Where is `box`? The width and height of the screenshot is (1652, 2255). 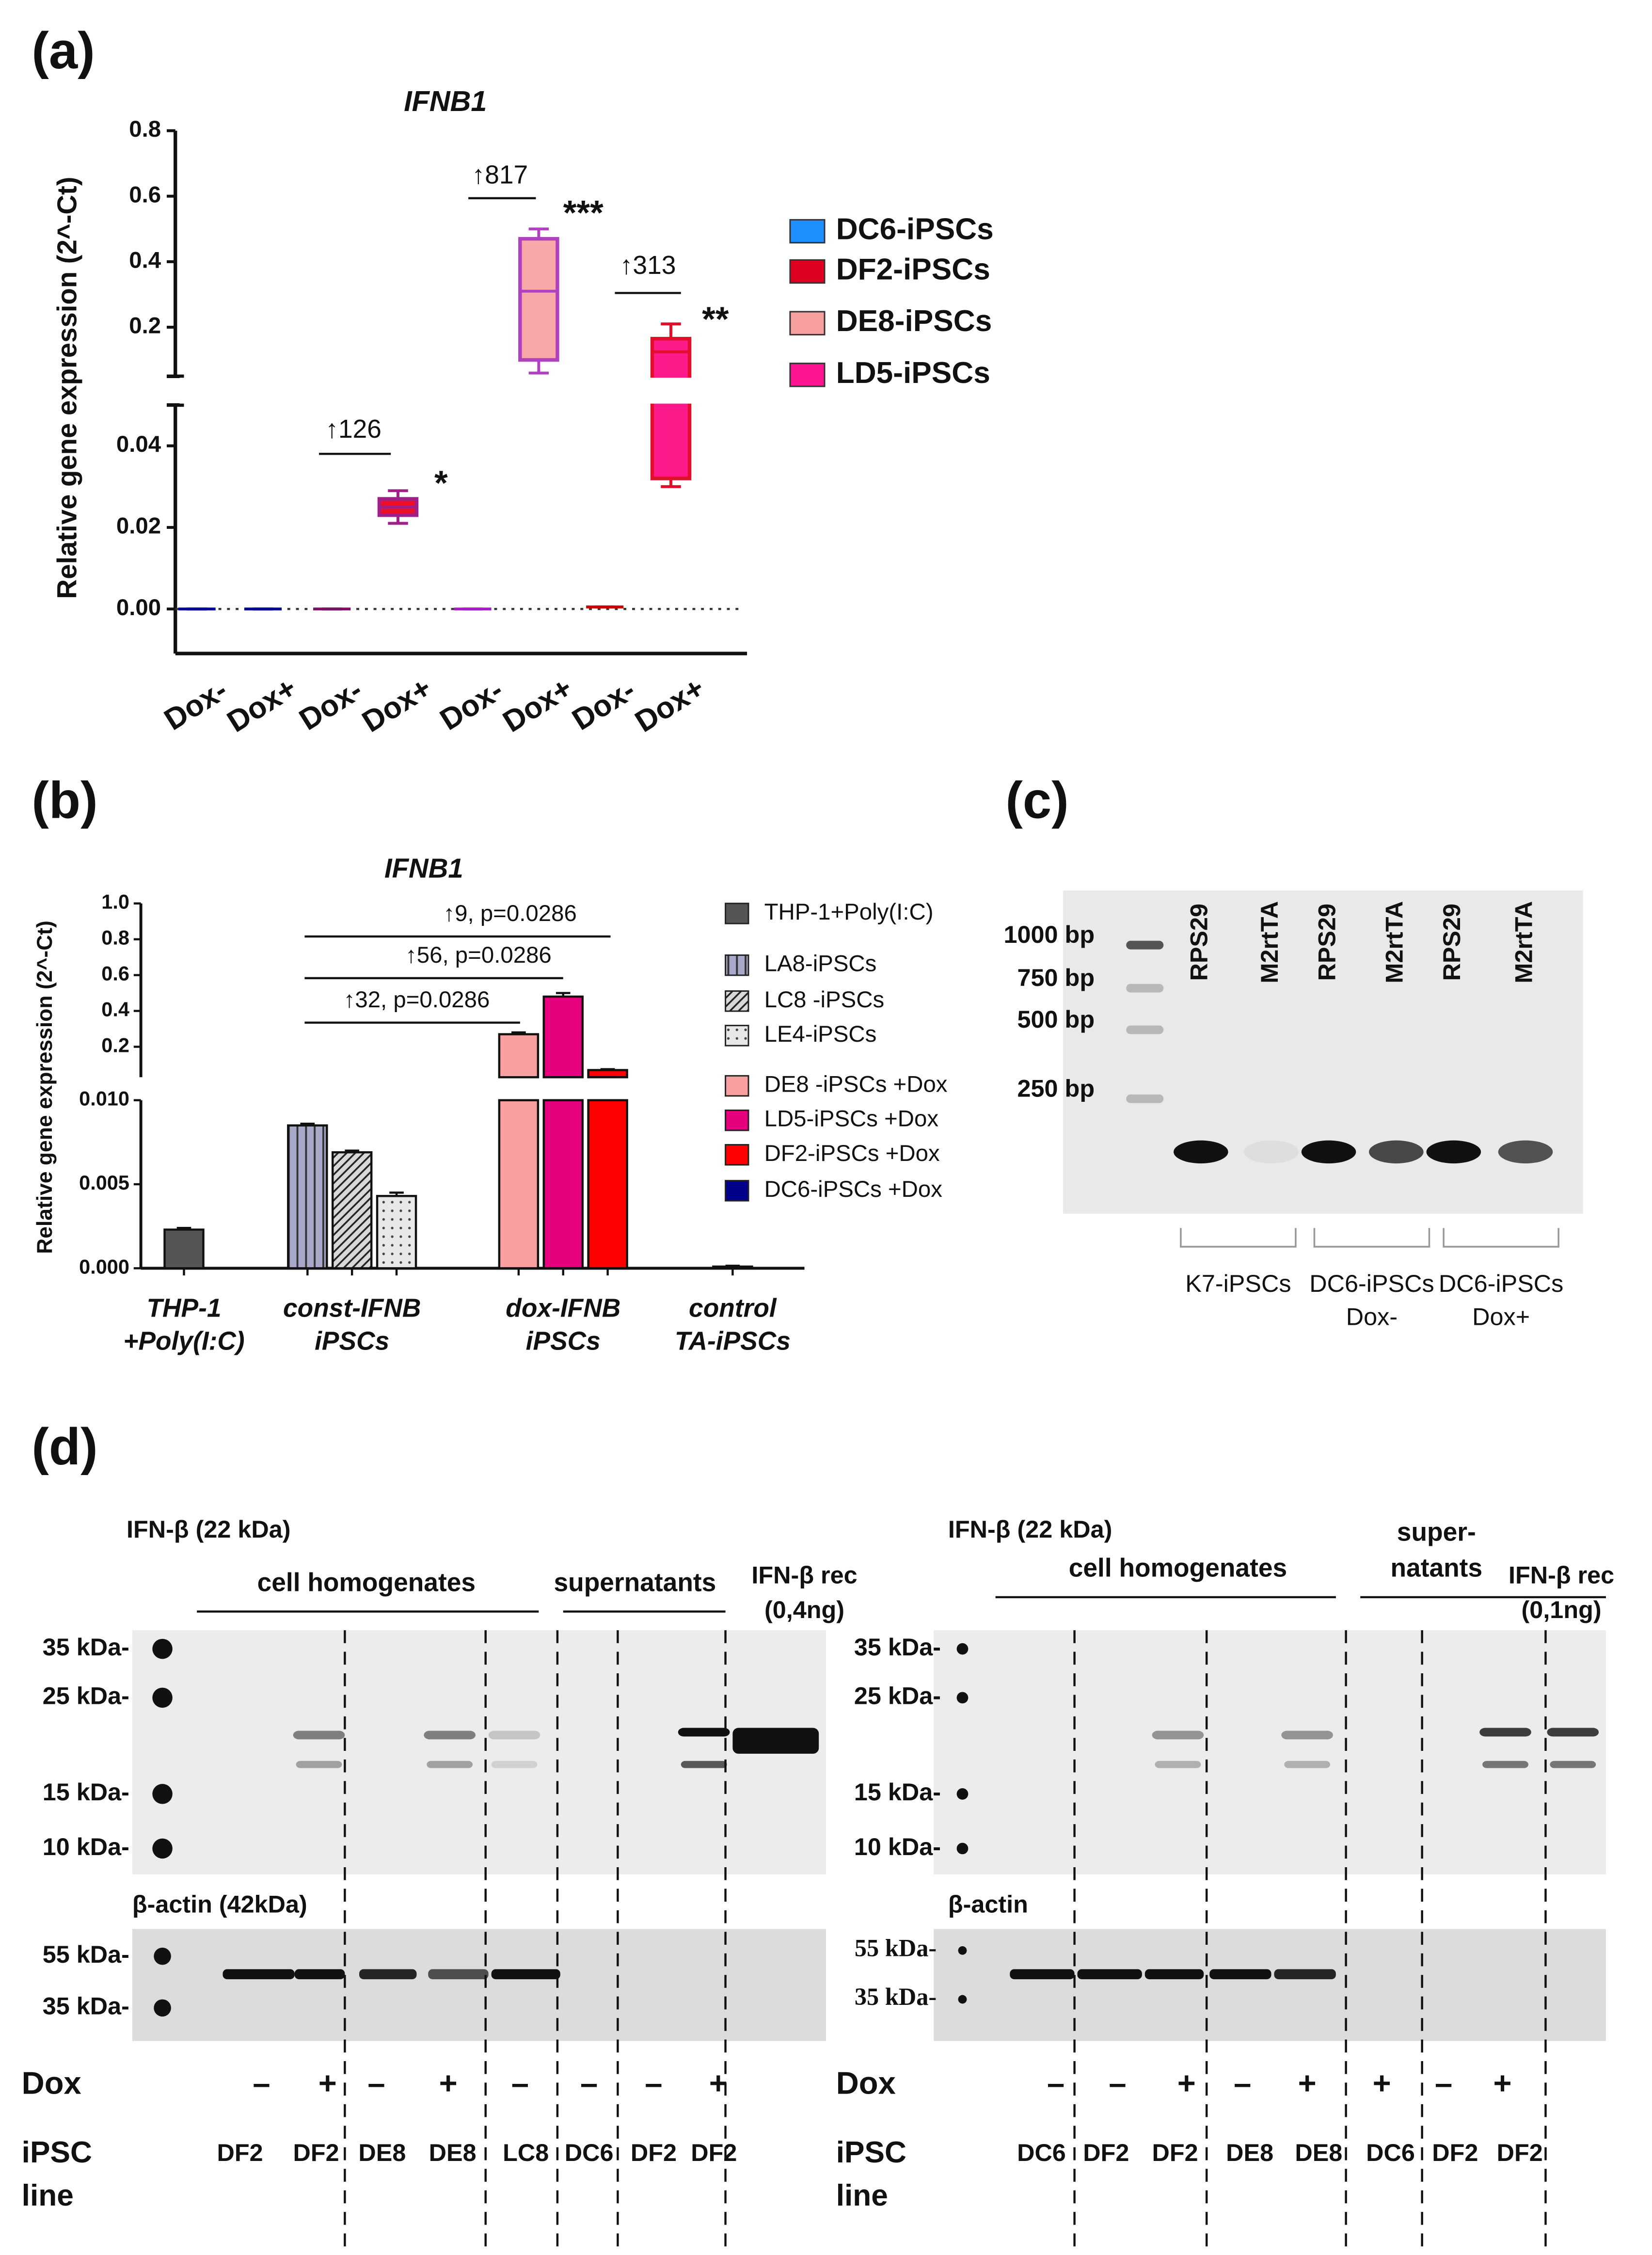 box is located at coordinates (671, 408).